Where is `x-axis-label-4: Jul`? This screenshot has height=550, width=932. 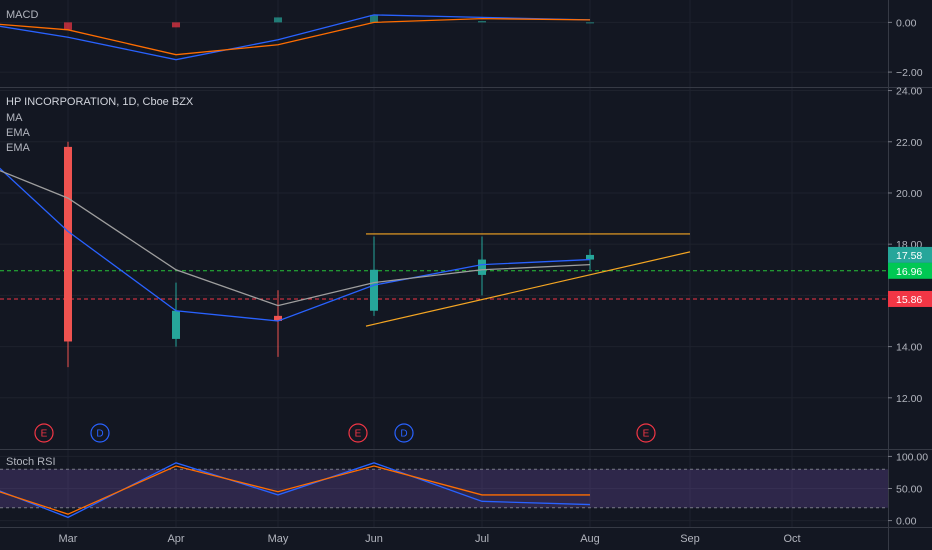
x-axis-label-4: Jul is located at coordinates (482, 539).